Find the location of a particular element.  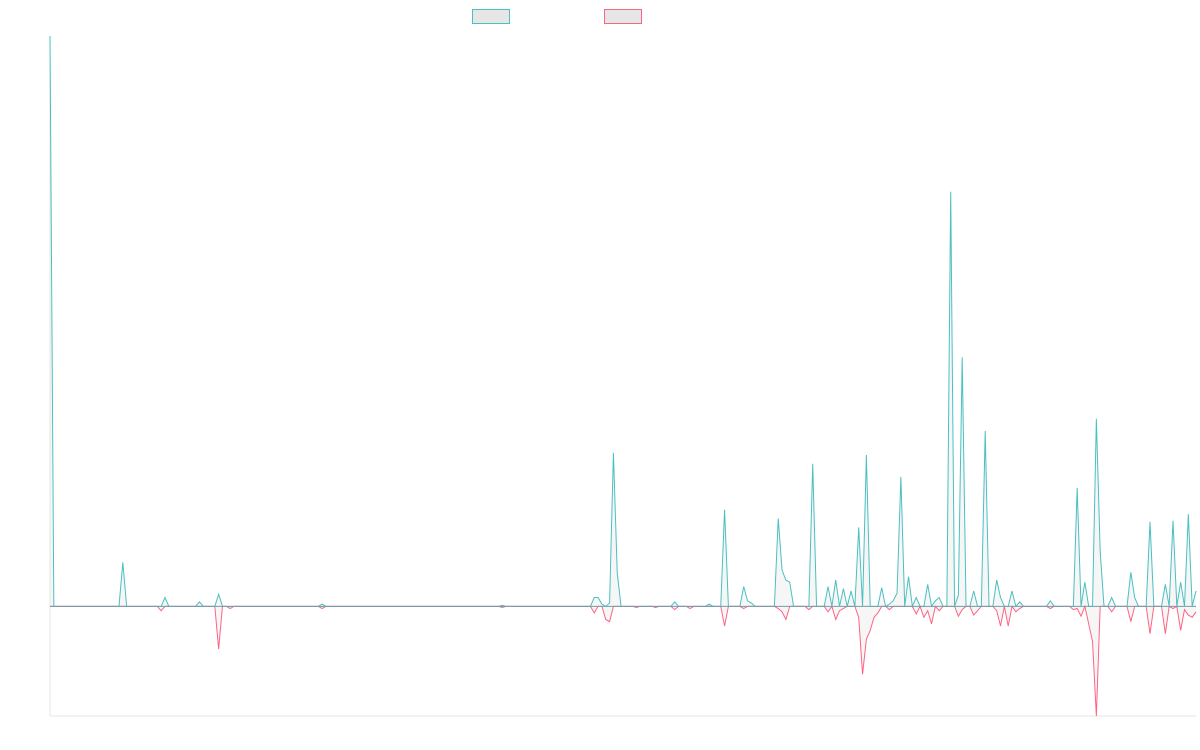

series-2-line is located at coordinates (623, 660).